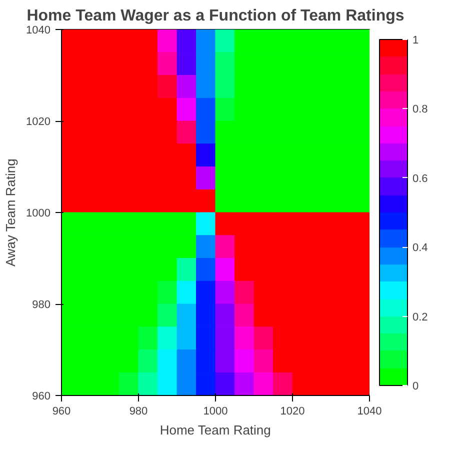  I want to click on color-bar-label: 0.6, so click(420, 178).